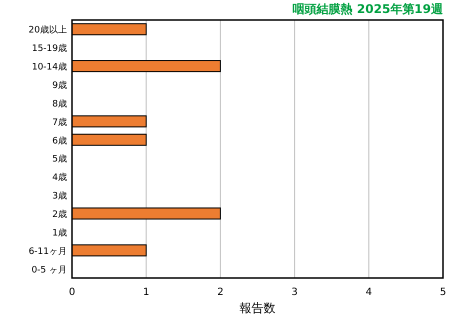 Image resolution: width=460 pixels, height=321 pixels. What do you see at coordinates (59, 122) in the screenshot?
I see `y-tick-label: 7歳` at bounding box center [59, 122].